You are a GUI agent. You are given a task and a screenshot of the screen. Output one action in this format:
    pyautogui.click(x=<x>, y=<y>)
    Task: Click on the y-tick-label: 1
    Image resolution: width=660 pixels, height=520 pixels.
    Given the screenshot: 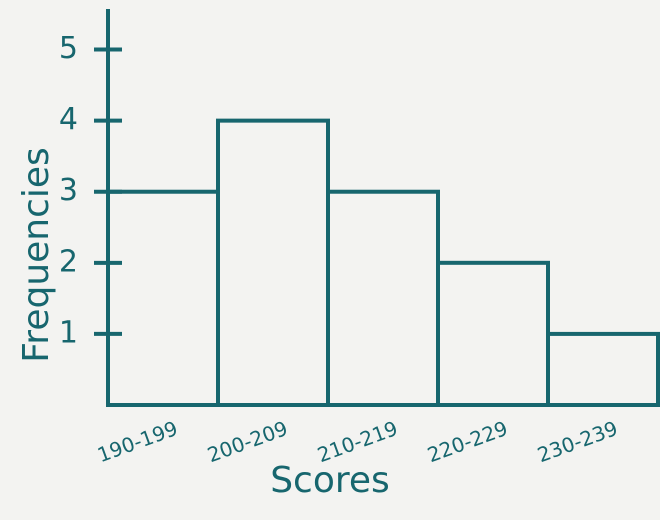 What is the action you would take?
    pyautogui.click(x=68, y=332)
    